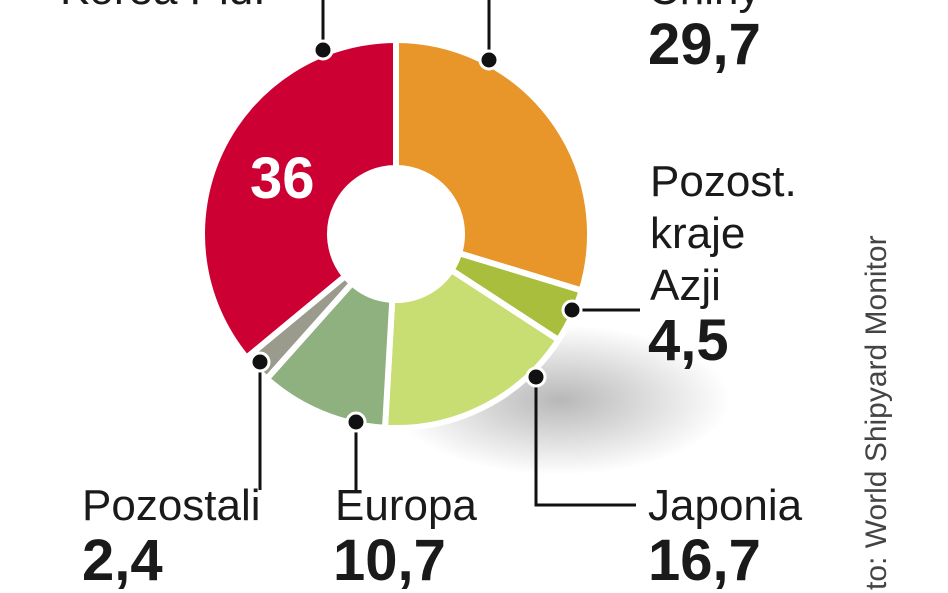 This screenshot has height=593, width=948. What do you see at coordinates (723, 181) in the screenshot?
I see `label-azja-line1: Pozost.` at bounding box center [723, 181].